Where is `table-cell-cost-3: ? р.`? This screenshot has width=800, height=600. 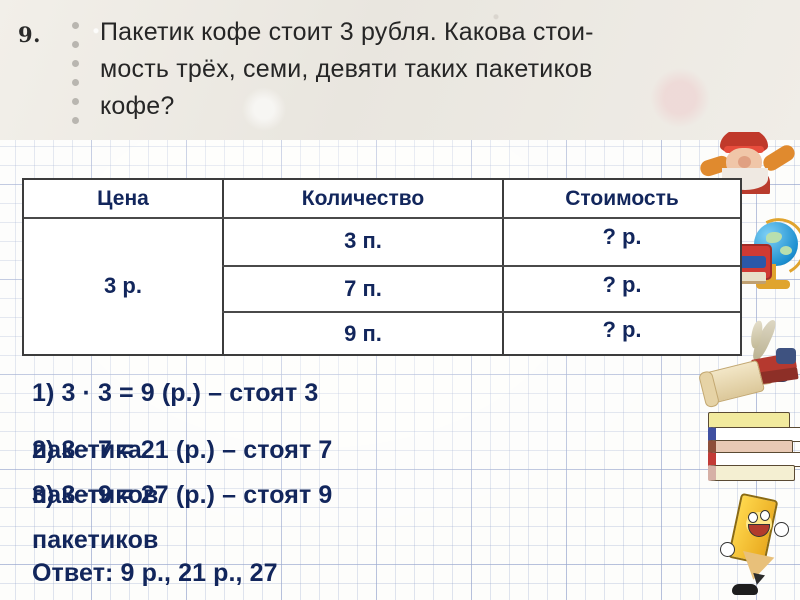 table-cell-cost-3: ? р. is located at coordinates (622, 329).